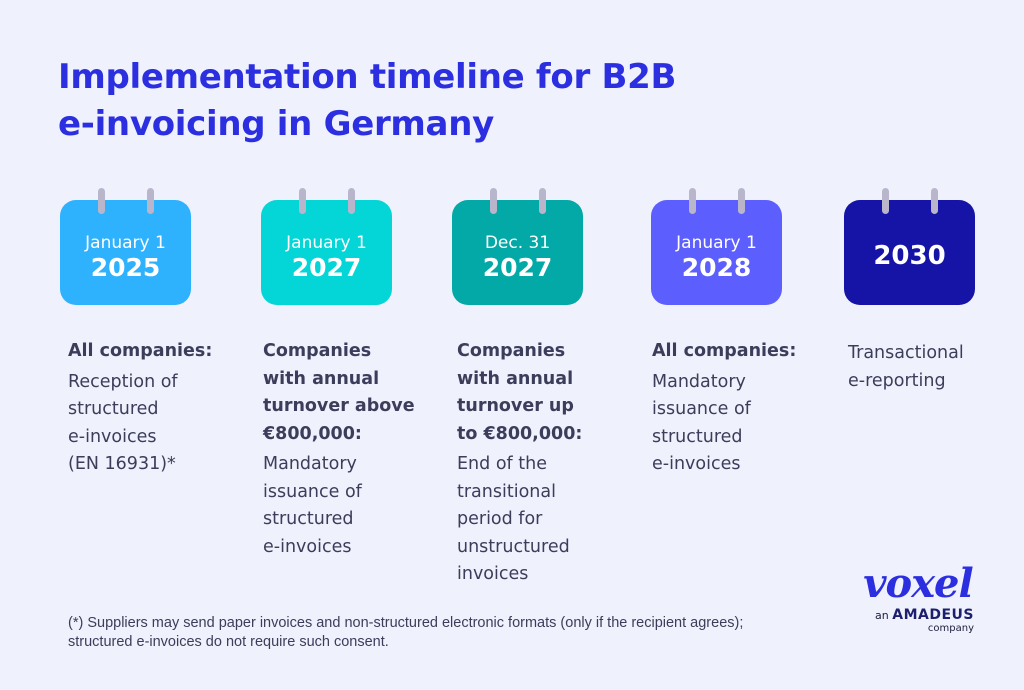 This screenshot has height=690, width=1024. I want to click on milestone-date: Dec. 31, so click(517, 242).